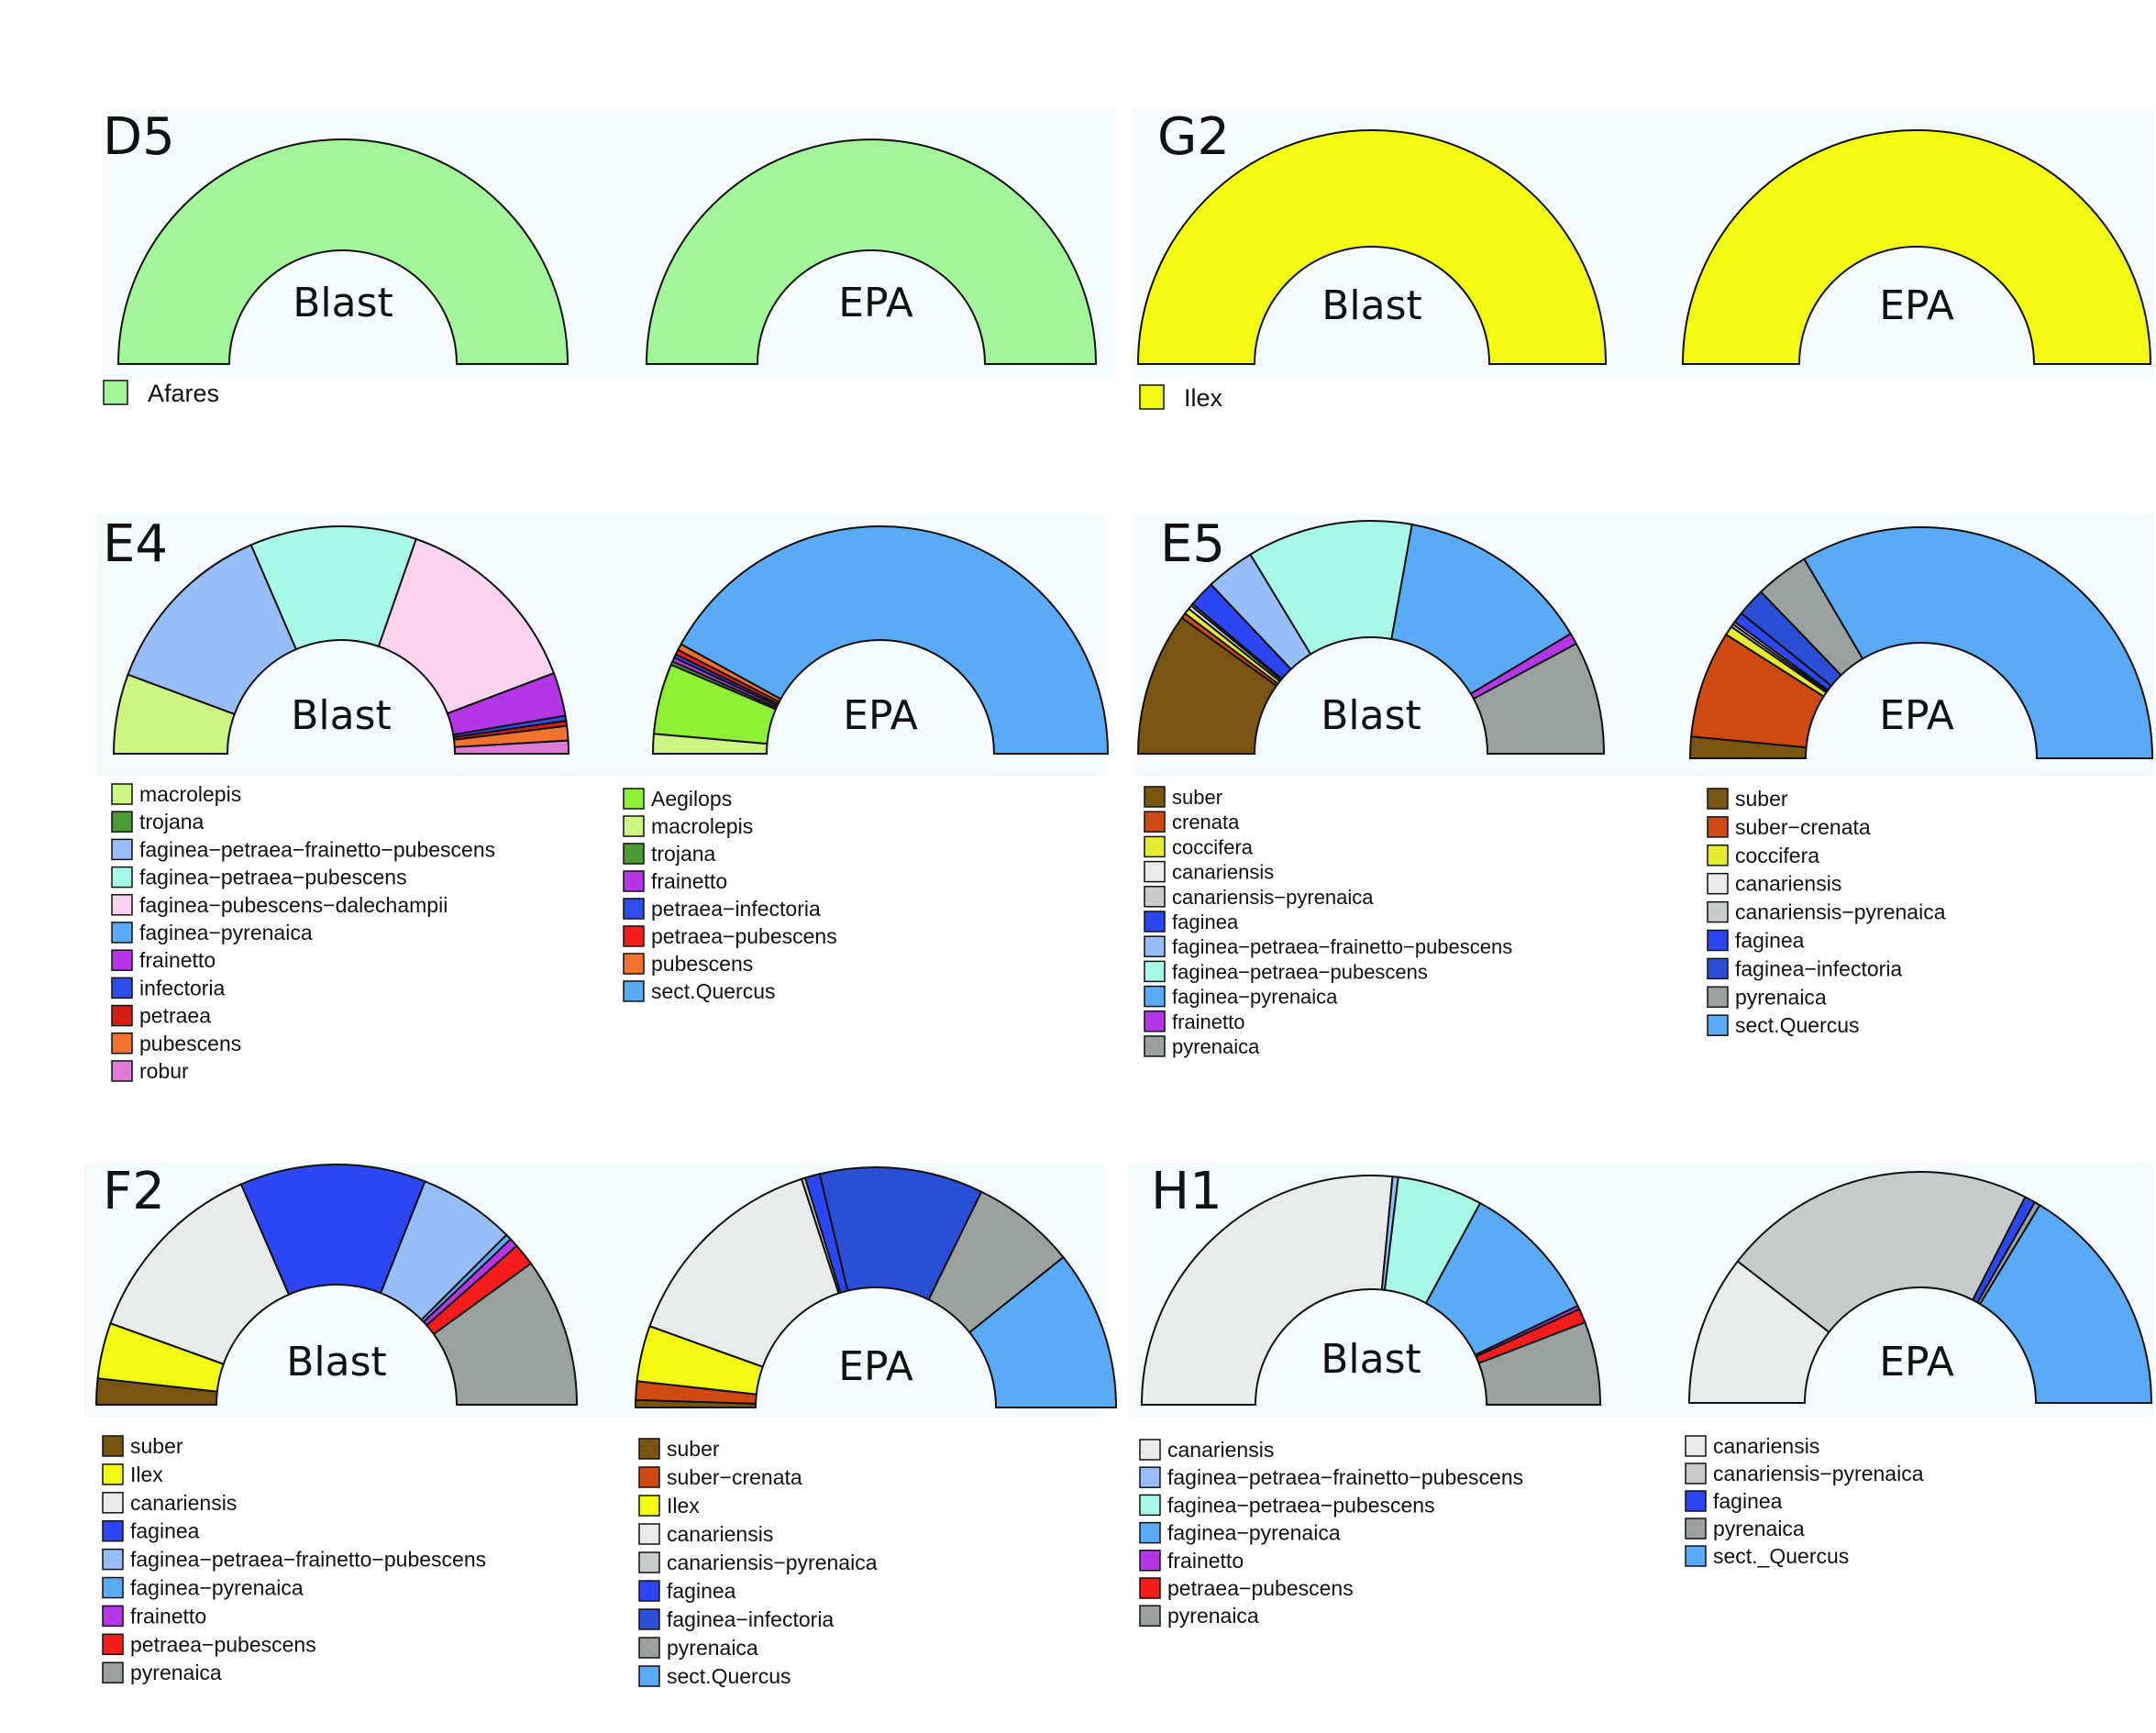  Describe the element at coordinates (122, 1015) in the screenshot. I see `legend-swatch-petraea` at that location.